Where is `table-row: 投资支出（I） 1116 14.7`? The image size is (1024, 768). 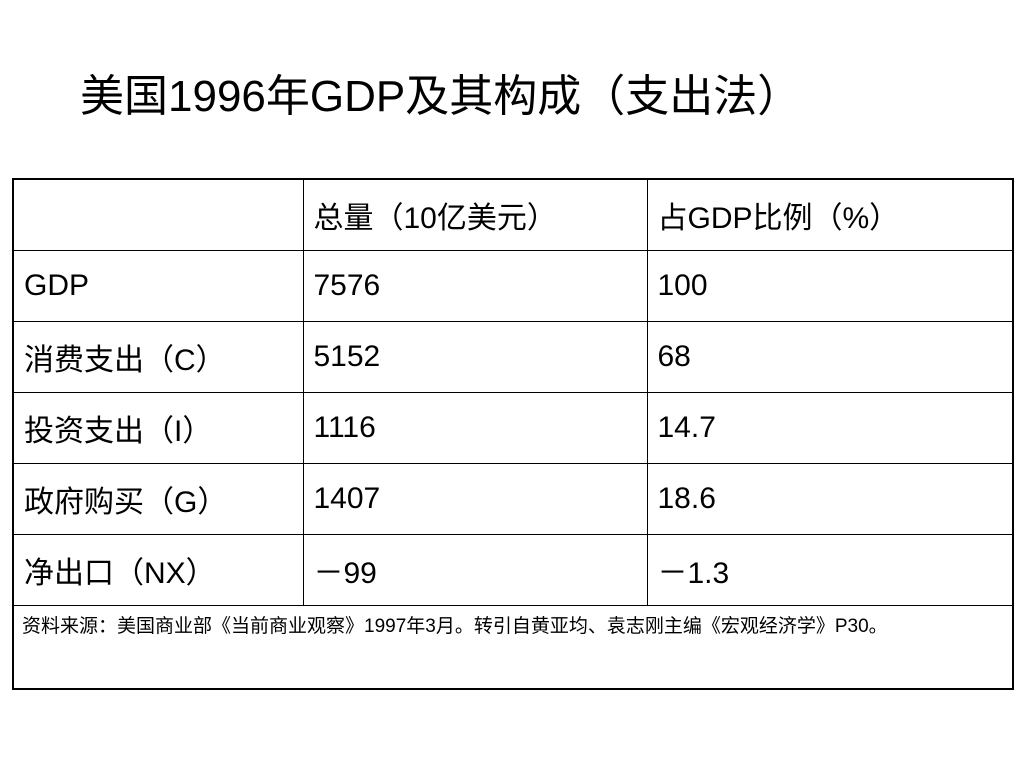
table-row: 投资支出（I） 1116 14.7 is located at coordinates (513, 428).